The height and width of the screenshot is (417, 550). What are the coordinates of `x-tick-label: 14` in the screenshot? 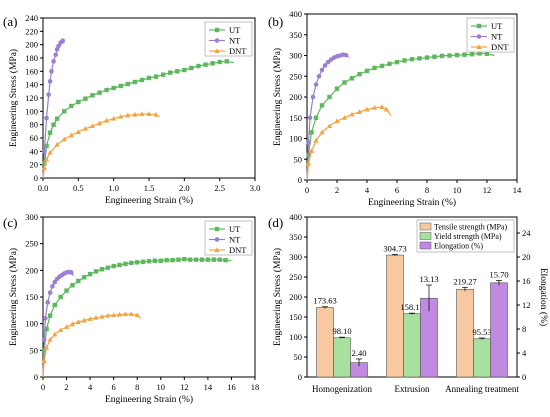 It's located at (517, 190).